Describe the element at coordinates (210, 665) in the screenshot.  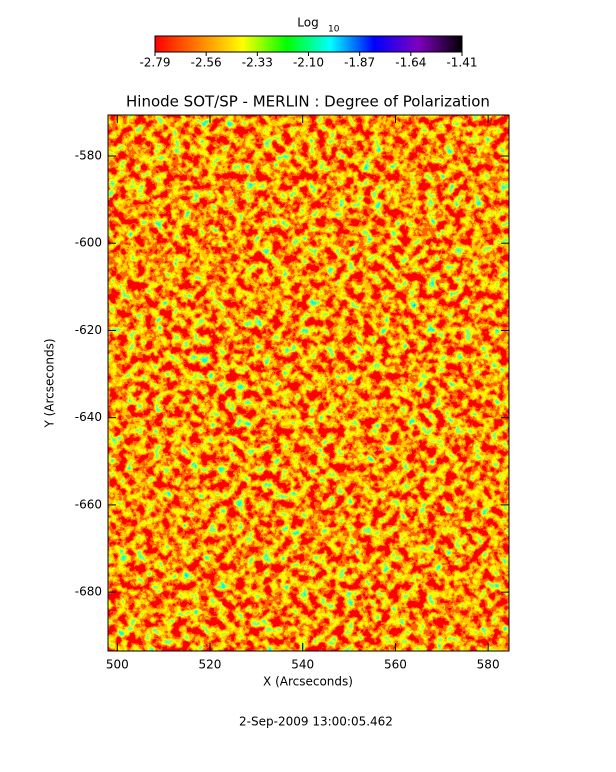
I see `x-tick-label: 520` at that location.